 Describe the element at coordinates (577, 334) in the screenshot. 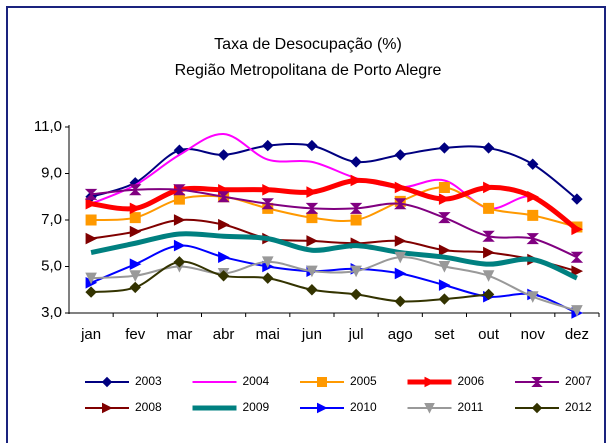

I see `x-tick-label: dez` at that location.